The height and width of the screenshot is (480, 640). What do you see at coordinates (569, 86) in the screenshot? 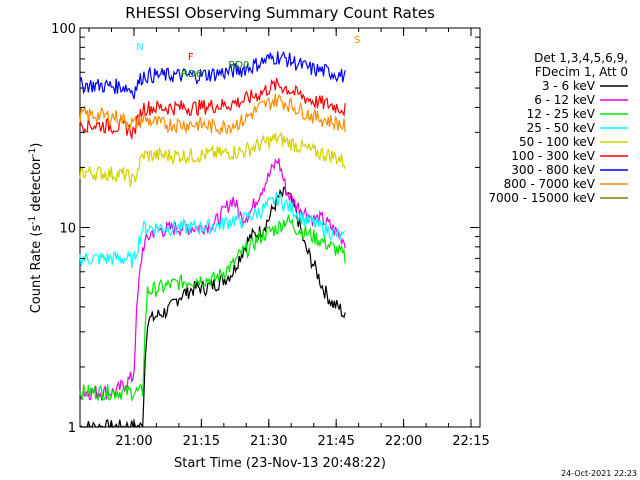
I see `legend-entry: 3 - 6 keV` at bounding box center [569, 86].